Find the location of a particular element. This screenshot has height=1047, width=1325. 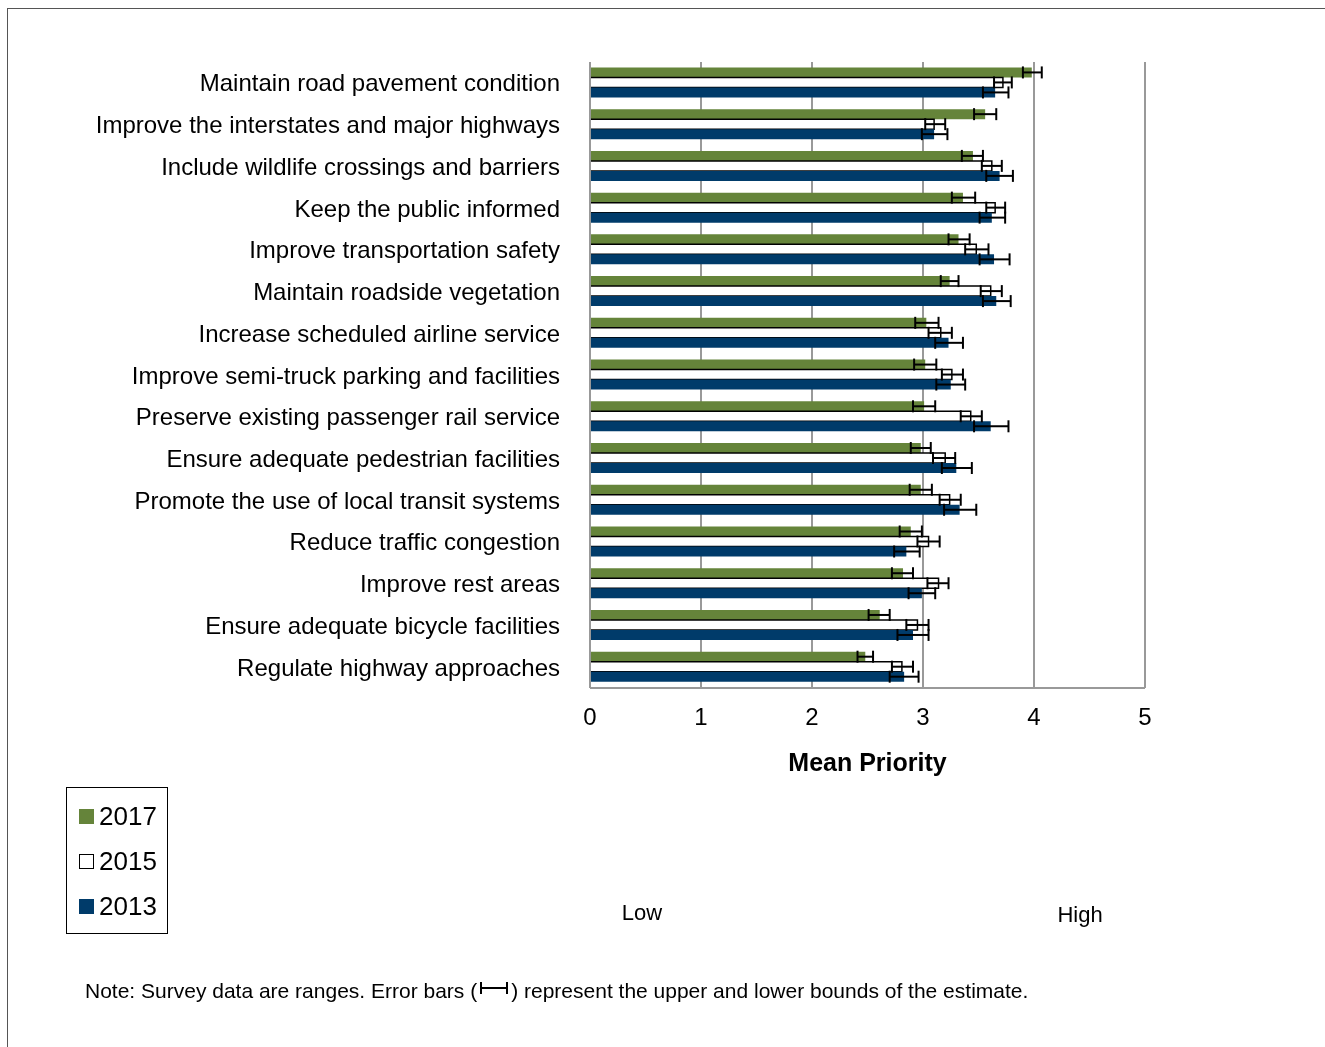

y-tick-label: Preserve existing passenger rail service is located at coordinates (347, 417).